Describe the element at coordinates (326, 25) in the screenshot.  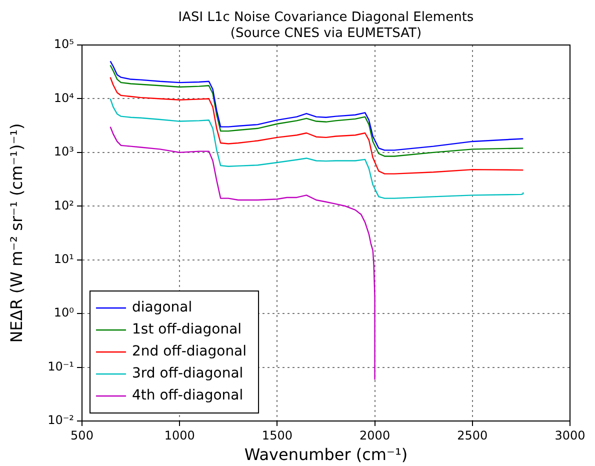
I see `chart-title: IASI L1c Noise Covariance Diagonal Elements (Source CNES via EUMETSAT)` at that location.